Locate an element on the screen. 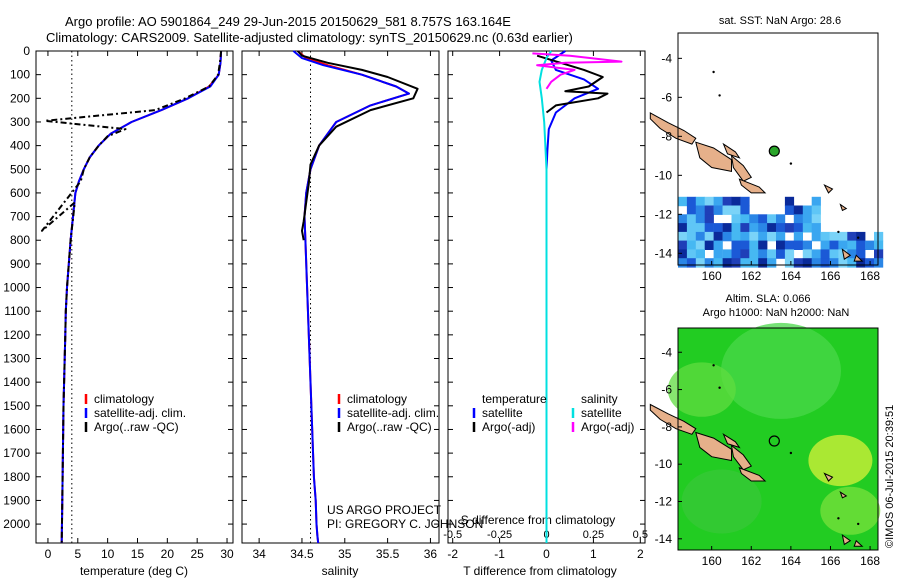 The width and height of the screenshot is (900, 580). sla-map-pixels is located at coordinates (774, 428).